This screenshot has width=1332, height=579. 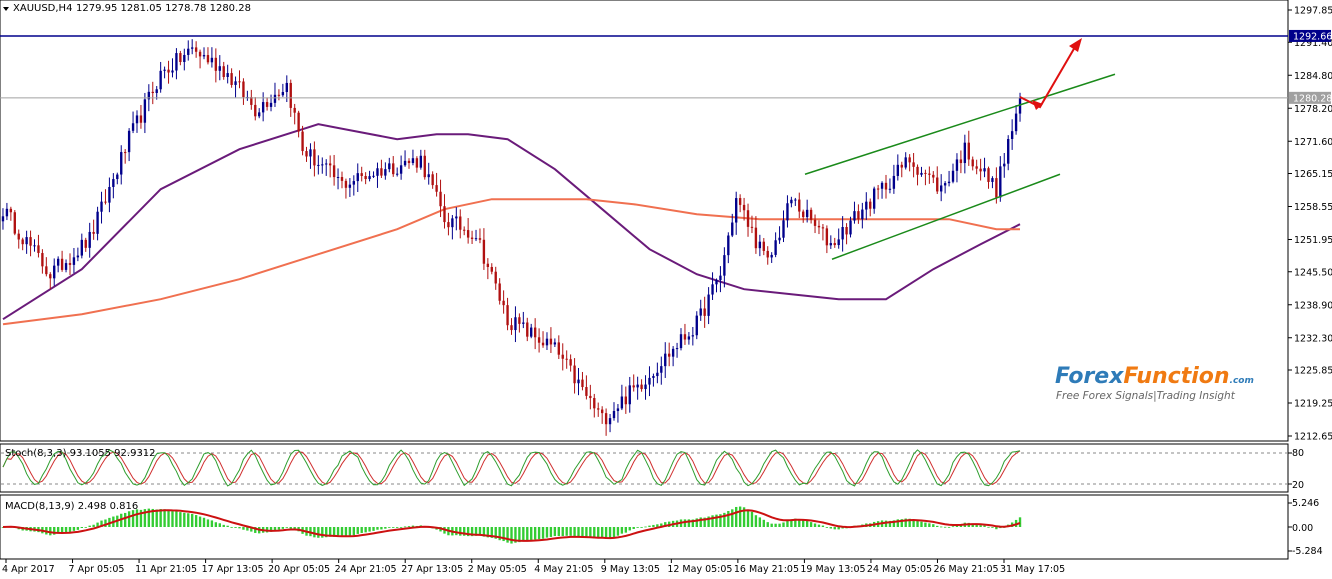 What do you see at coordinates (1047, 77) in the screenshot?
I see `forecast-arrow` at bounding box center [1047, 77].